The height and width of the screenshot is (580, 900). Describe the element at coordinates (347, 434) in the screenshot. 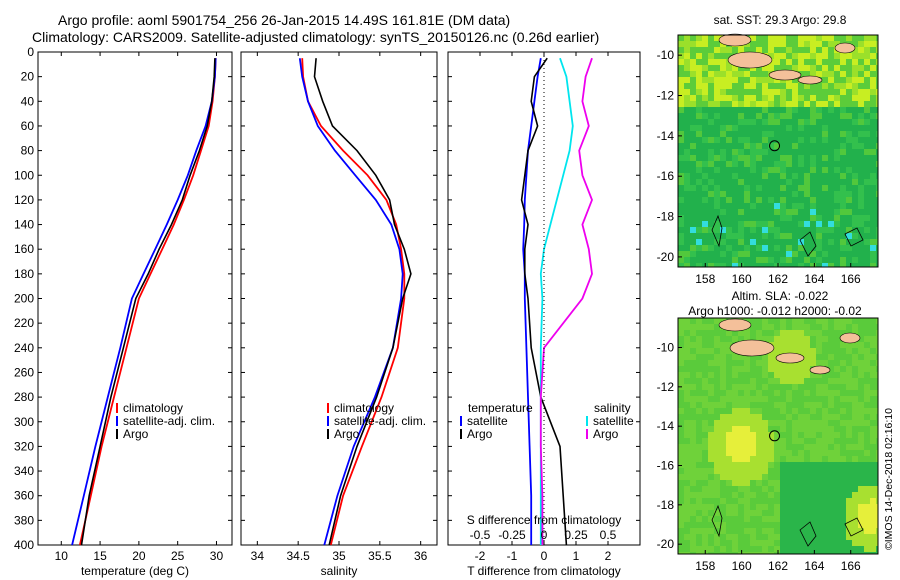

I see `salinity-legend-label: Argo` at that location.